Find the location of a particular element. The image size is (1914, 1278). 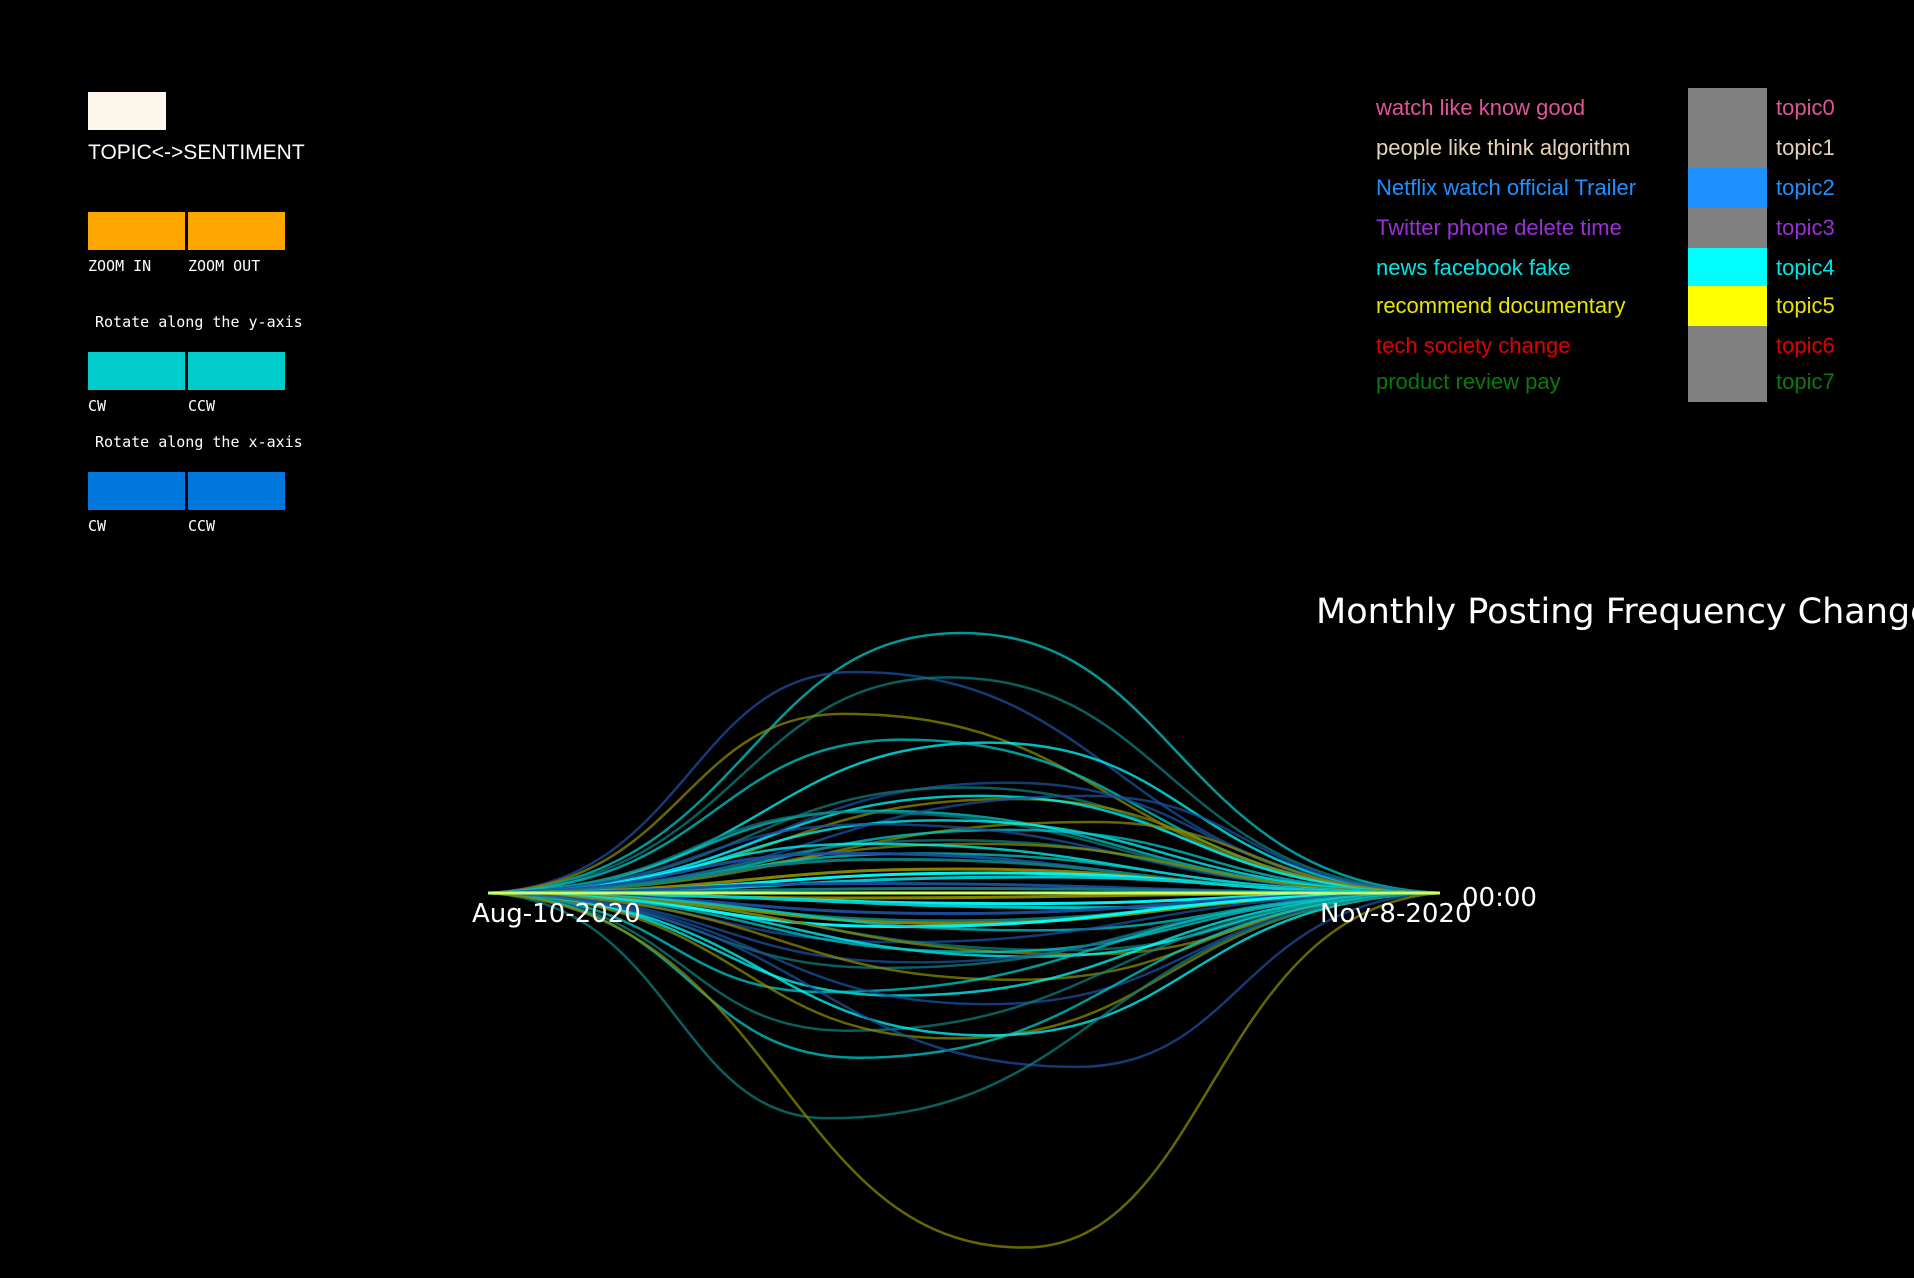

legend-topic-topic2: topic2 is located at coordinates (1805, 187).